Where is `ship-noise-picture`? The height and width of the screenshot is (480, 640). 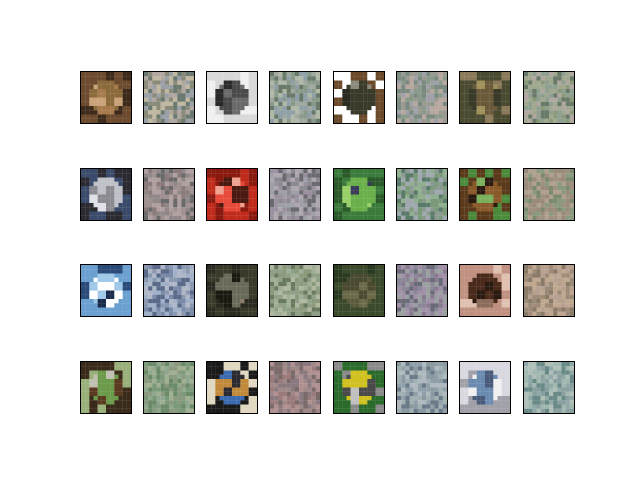 ship-noise-picture is located at coordinates (169, 290).